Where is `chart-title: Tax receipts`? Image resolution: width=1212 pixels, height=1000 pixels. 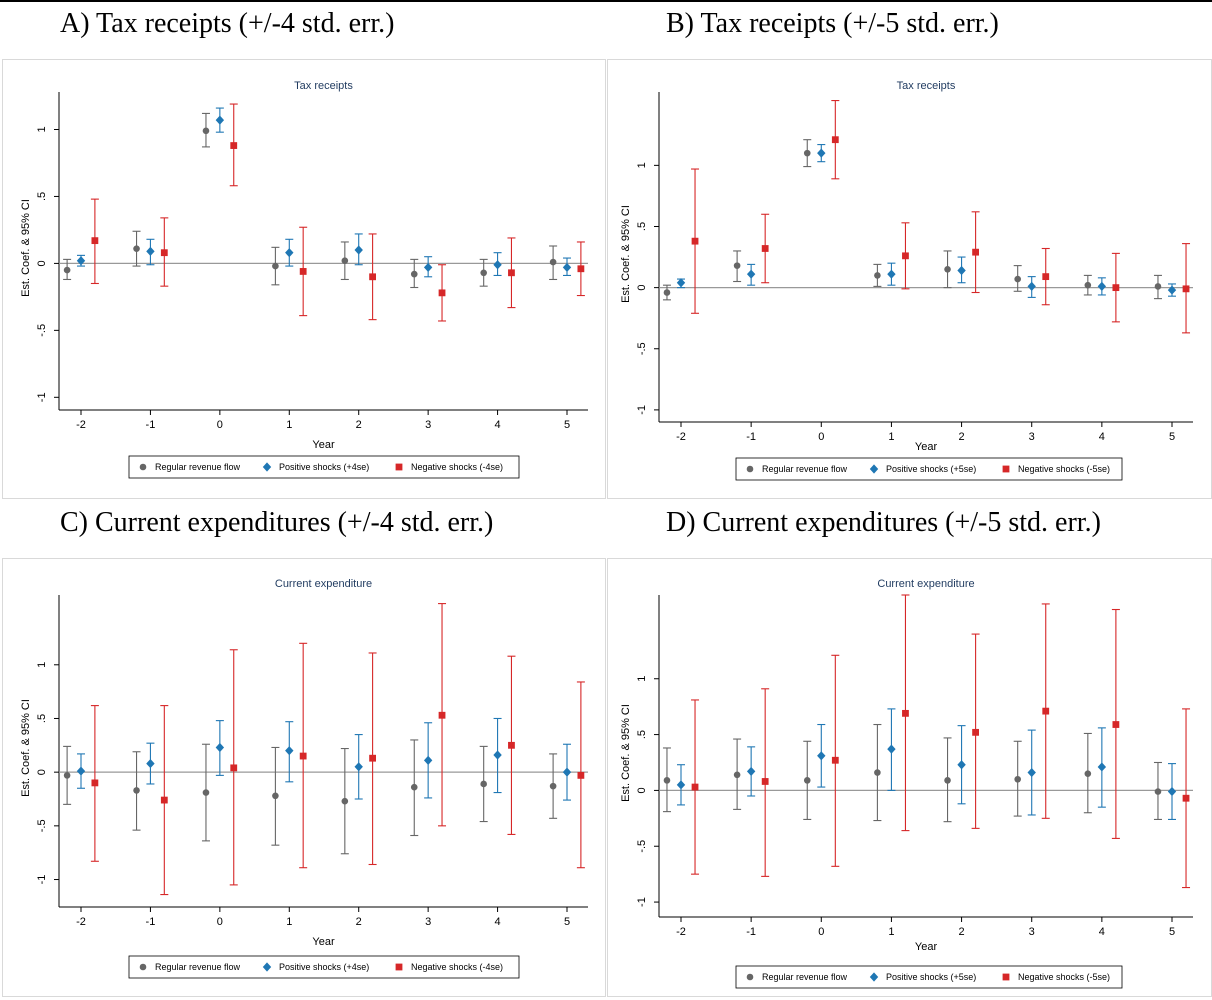
chart-title: Tax receipts is located at coordinates (323, 86).